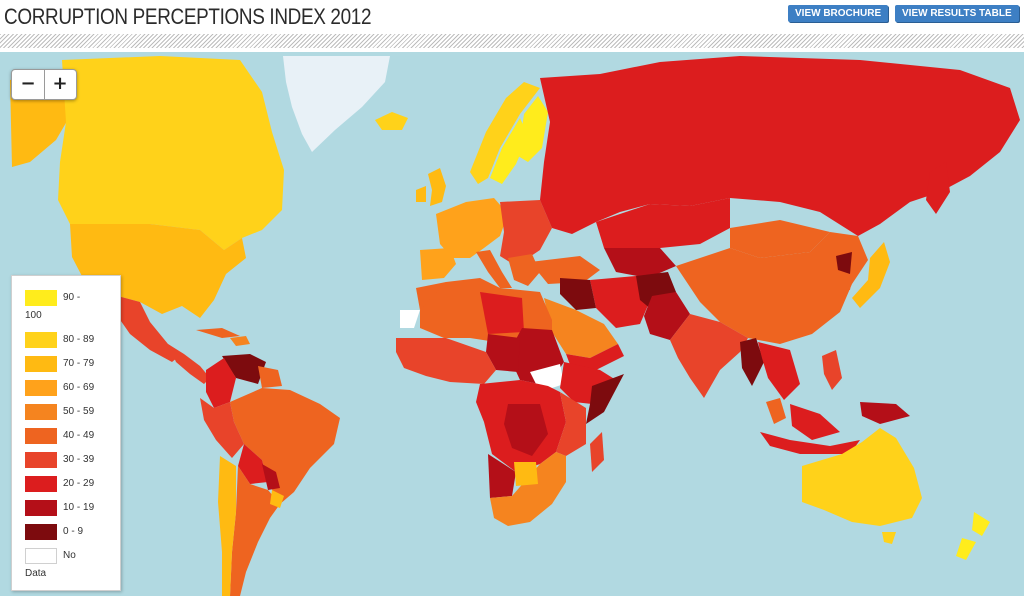 The height and width of the screenshot is (596, 1024). What do you see at coordinates (218, 333) in the screenshot?
I see `cuba` at bounding box center [218, 333].